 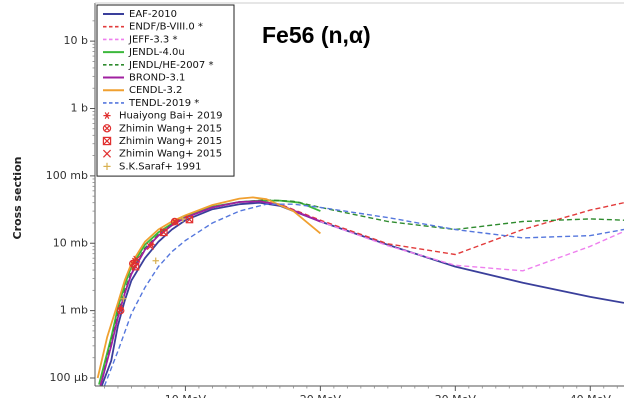 What do you see at coordinates (74, 310) in the screenshot?
I see `y-tick-label-5: 1 mb` at bounding box center [74, 310].